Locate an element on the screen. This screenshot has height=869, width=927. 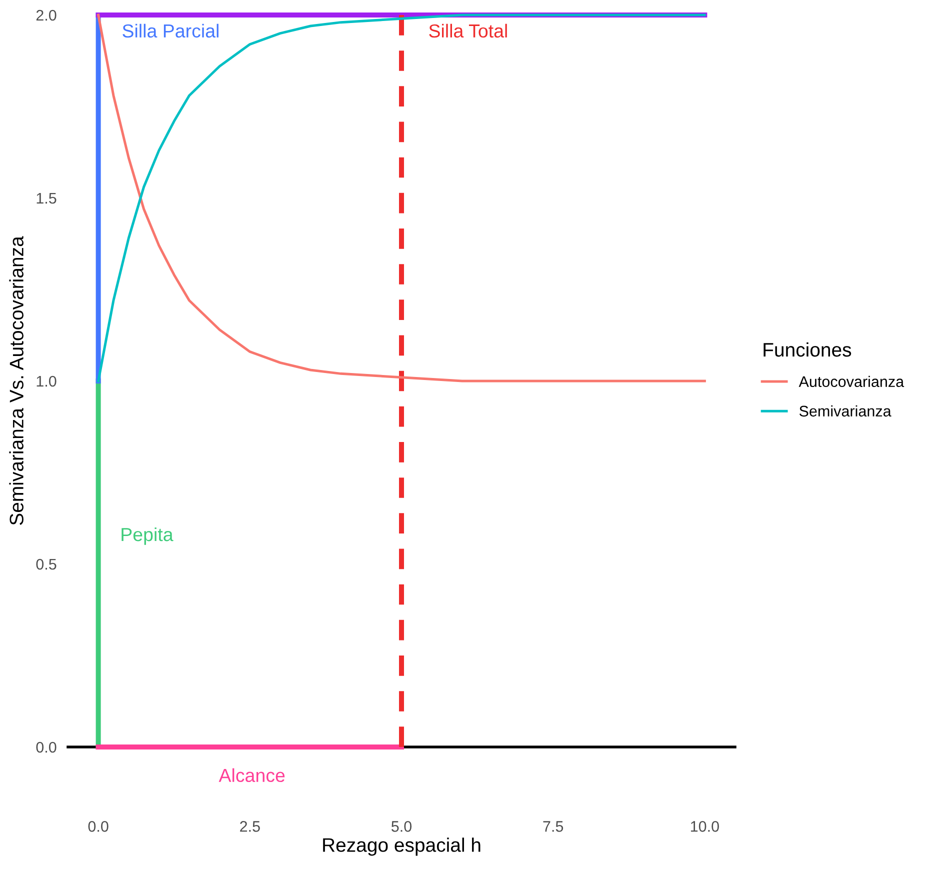
x-axis-title: Rezago espacial h is located at coordinates (401, 847).